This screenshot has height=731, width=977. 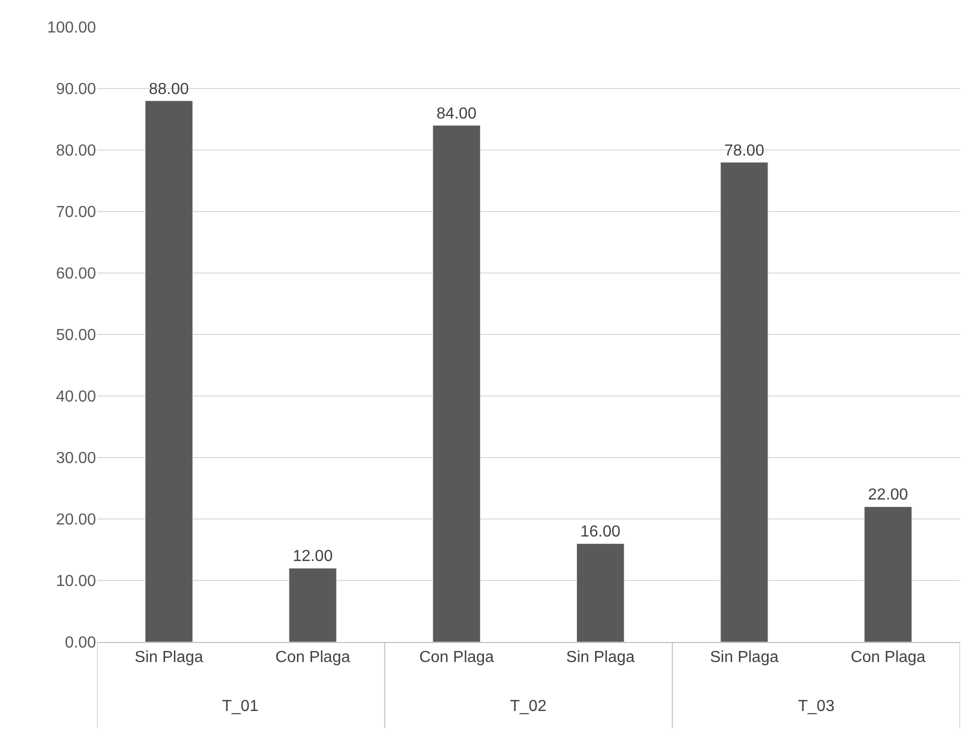 I want to click on y-tick-label: 100.00, so click(x=71, y=28).